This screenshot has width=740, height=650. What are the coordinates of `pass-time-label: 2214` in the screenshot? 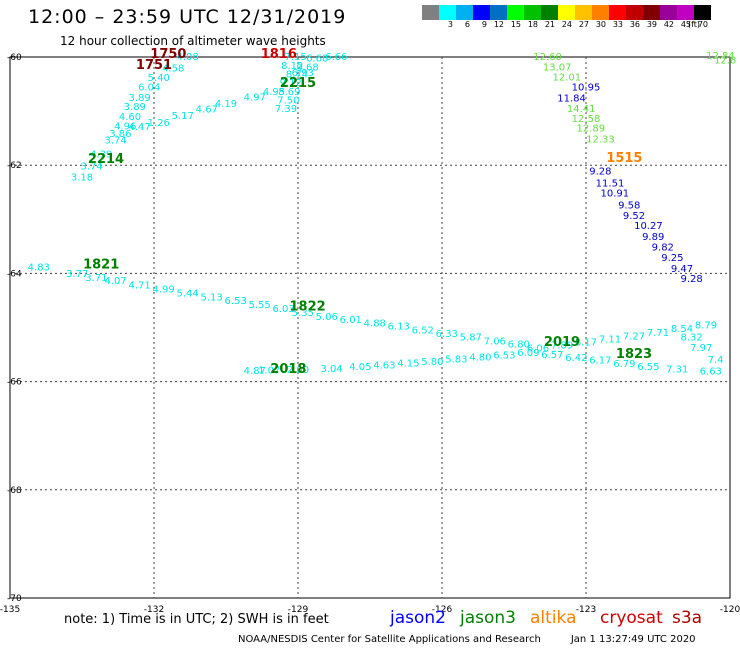 It's located at (106, 159).